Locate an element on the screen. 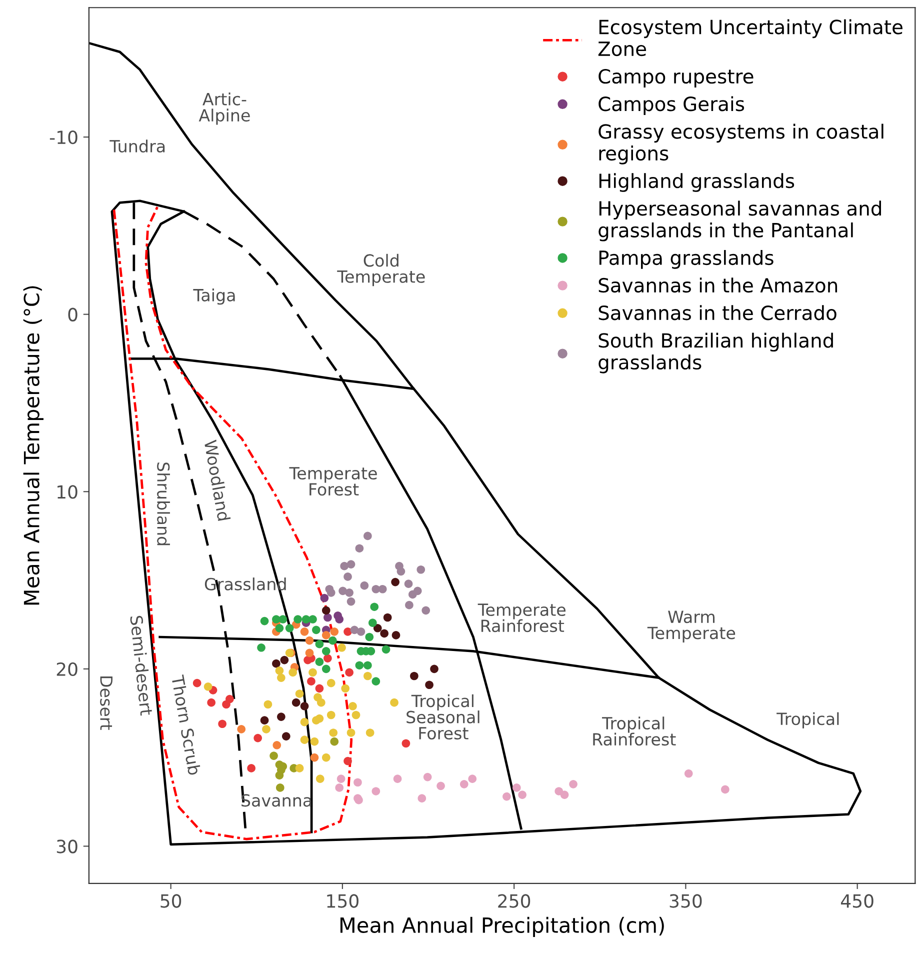  y-axis-title: Mean Annual Temperature (°C) is located at coordinates (33, 445).